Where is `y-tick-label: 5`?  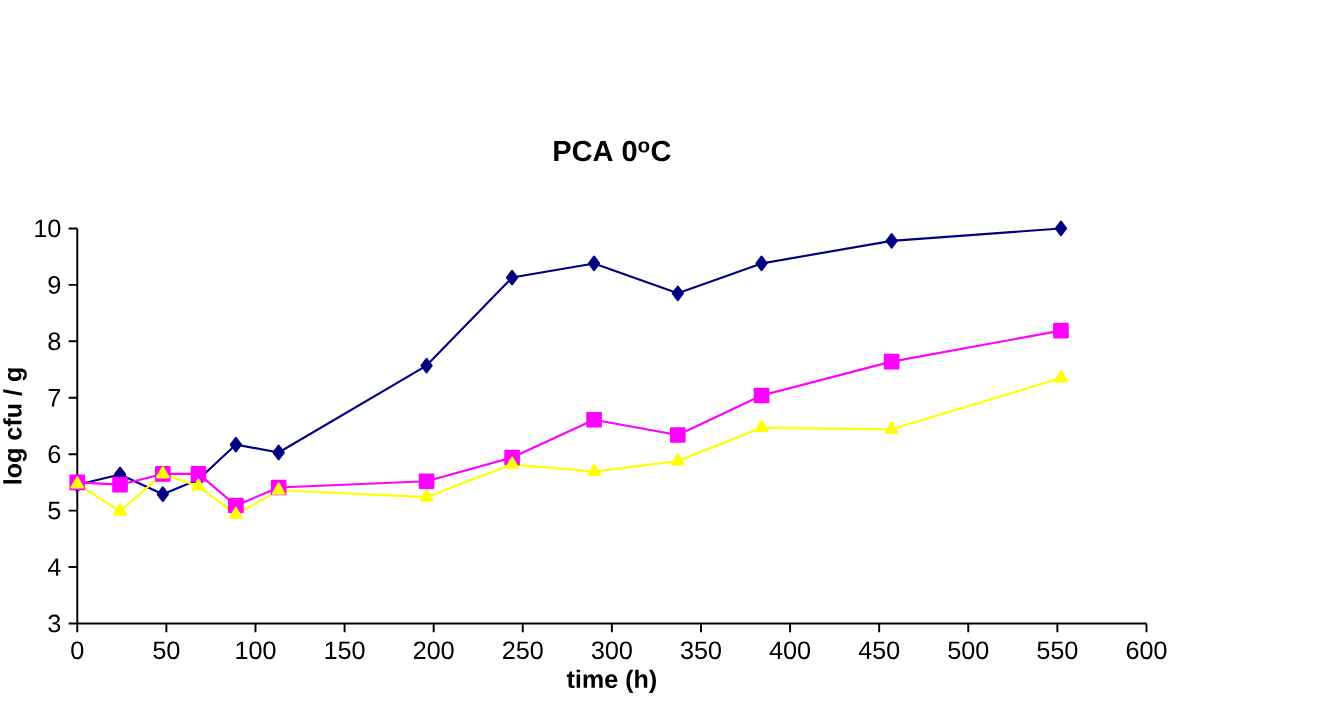 y-tick-label: 5 is located at coordinates (54, 510).